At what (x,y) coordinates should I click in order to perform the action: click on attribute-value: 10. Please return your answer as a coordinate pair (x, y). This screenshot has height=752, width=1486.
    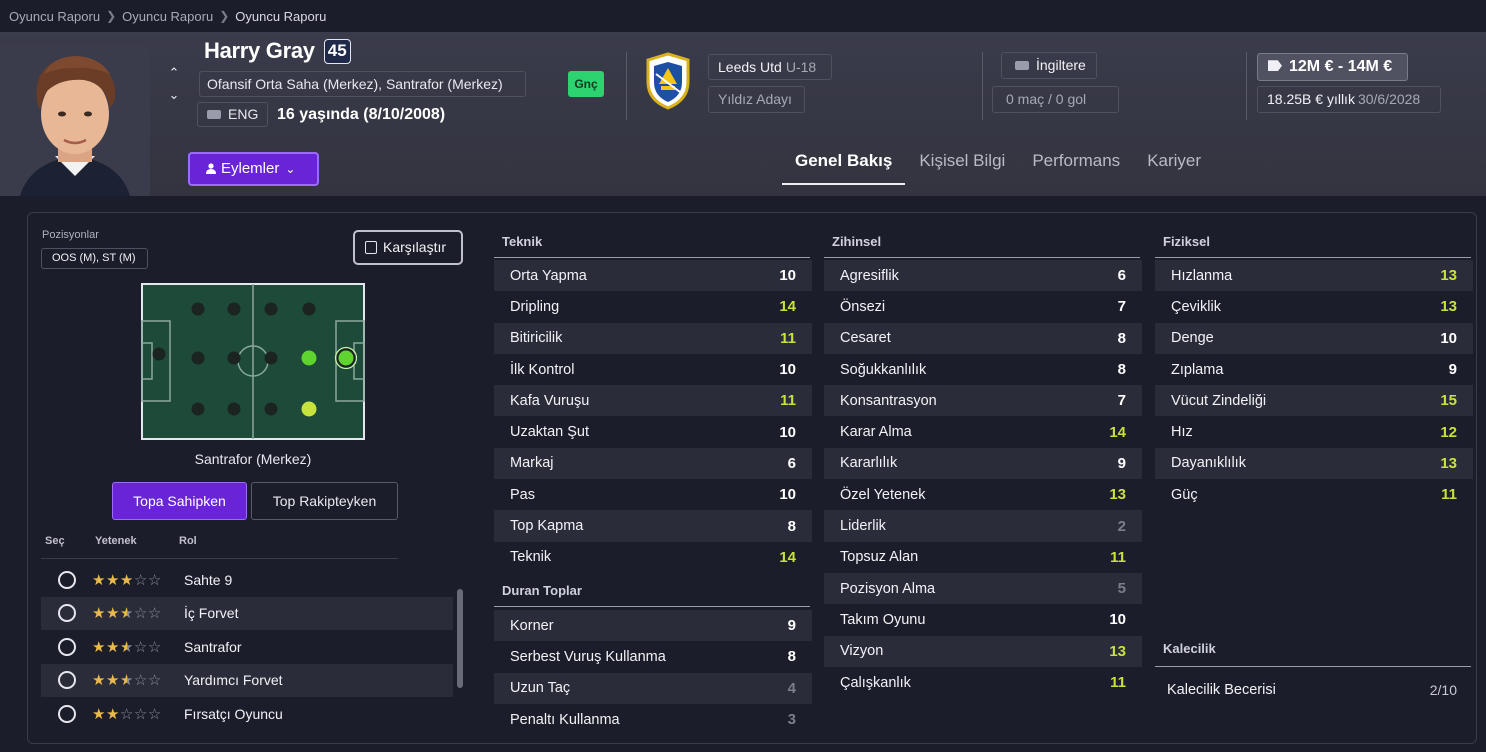
    Looking at the image, I should click on (787, 276).